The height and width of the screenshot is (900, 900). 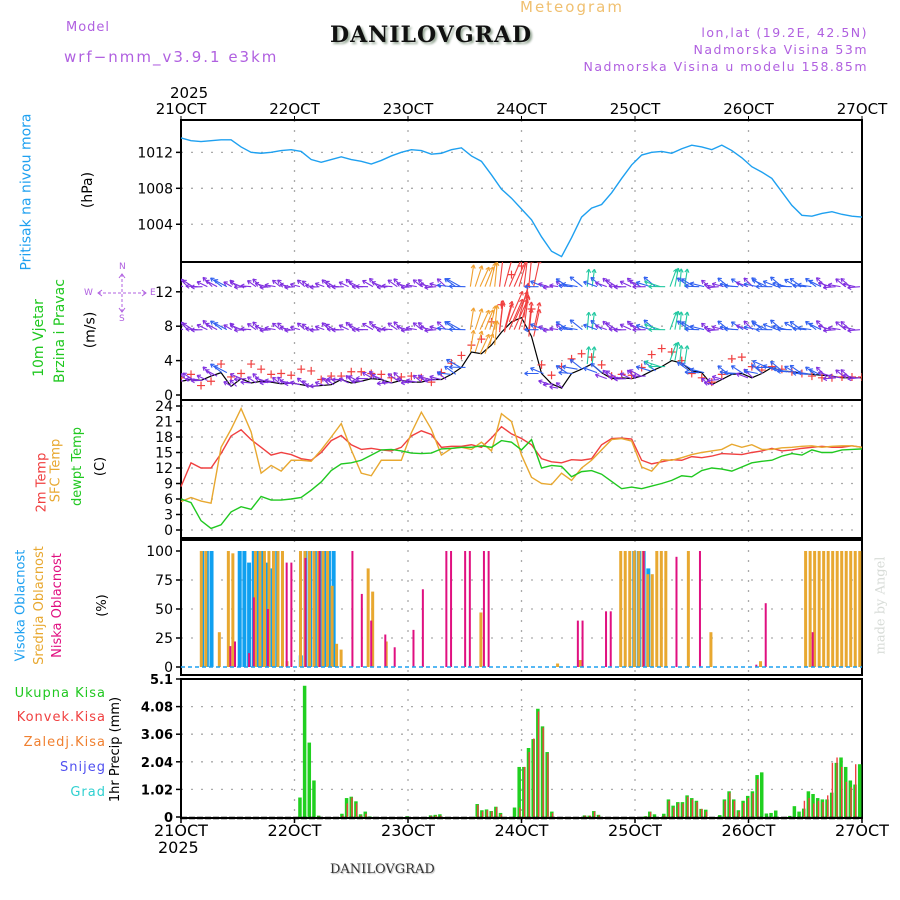 What do you see at coordinates (164, 581) in the screenshot?
I see `y-tick-label: 75` at bounding box center [164, 581].